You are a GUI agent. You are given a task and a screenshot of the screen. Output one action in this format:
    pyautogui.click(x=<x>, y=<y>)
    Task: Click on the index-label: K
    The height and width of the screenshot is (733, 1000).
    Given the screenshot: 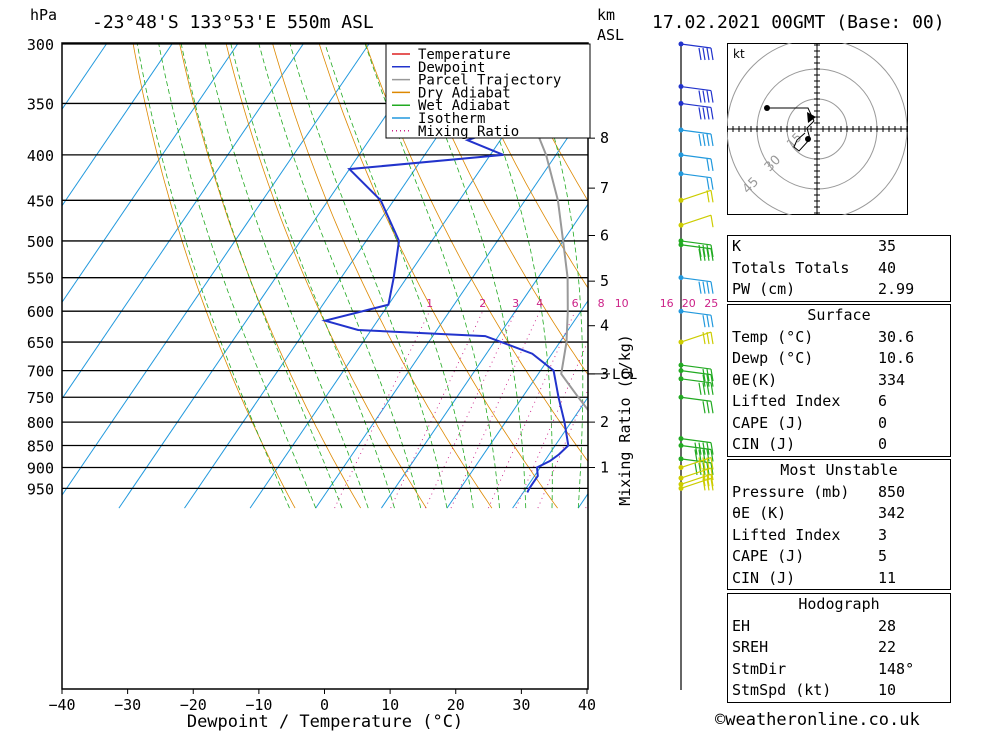 What is the action you would take?
    pyautogui.click(x=737, y=246)
    